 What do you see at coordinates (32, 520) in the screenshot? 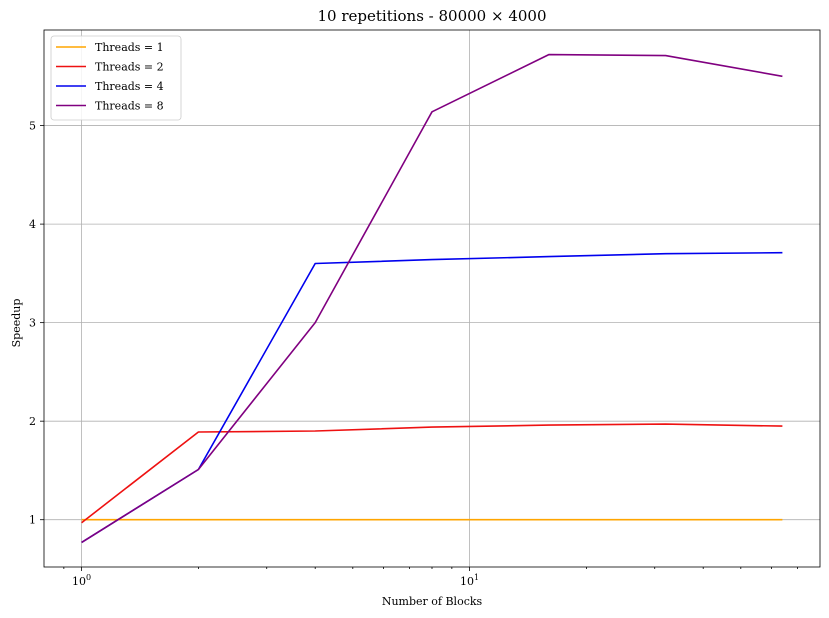
I see `y-tick-label: 1` at bounding box center [32, 520].